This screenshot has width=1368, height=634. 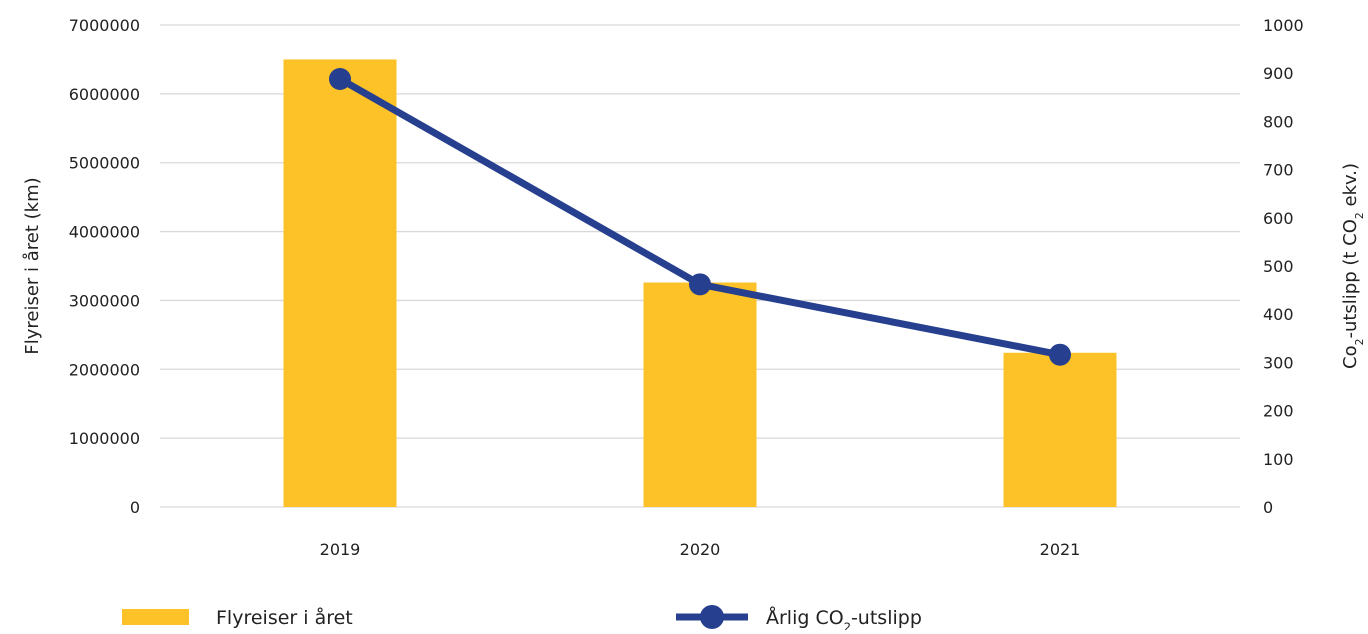 I want to click on y-right-axis-title: Co2-utslipp (t CO2 ekv.), so click(x=1353, y=266).